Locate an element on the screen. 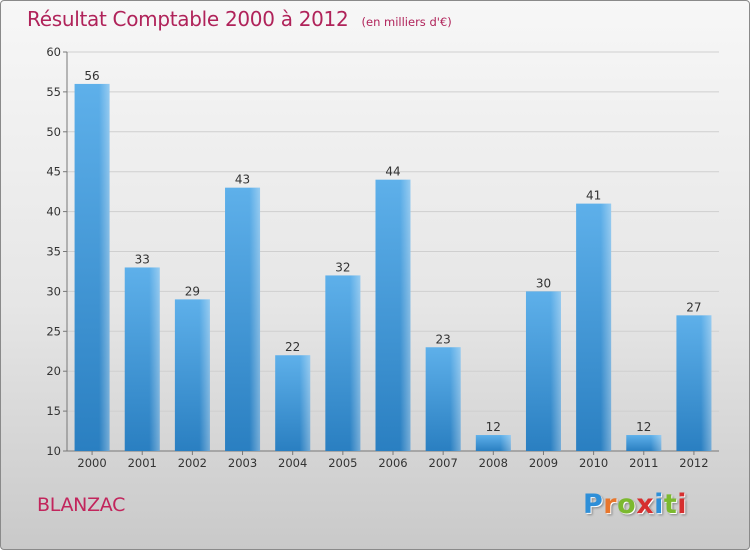 Image resolution: width=750 pixels, height=550 pixels. data-label: 23 is located at coordinates (443, 339).